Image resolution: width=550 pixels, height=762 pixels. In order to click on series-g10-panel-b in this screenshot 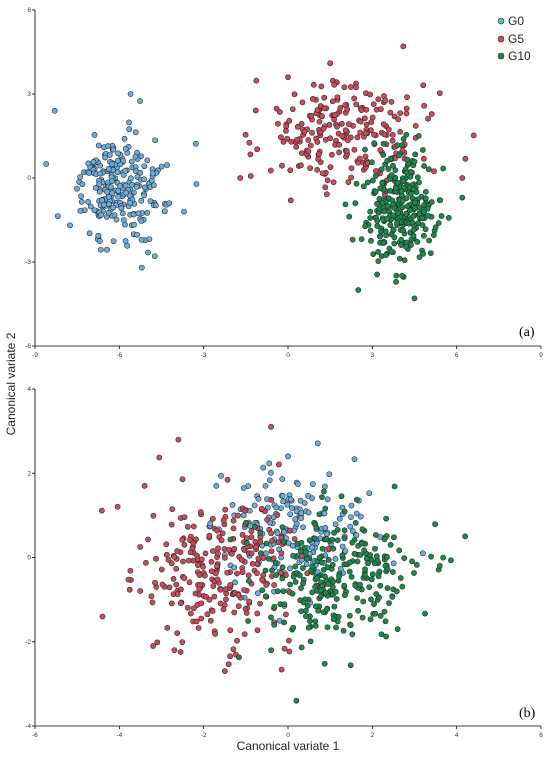, I will do `click(347, 593)`.